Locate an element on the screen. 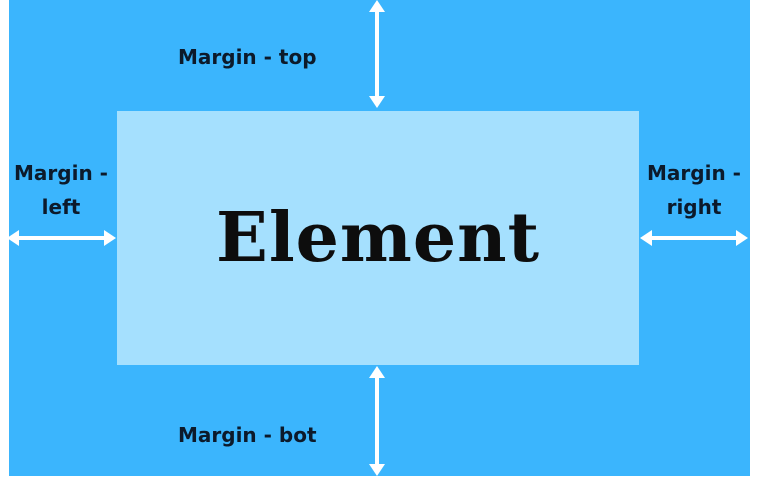 This screenshot has width=757, height=477. bottom-margin-arrow is located at coordinates (377, 421).